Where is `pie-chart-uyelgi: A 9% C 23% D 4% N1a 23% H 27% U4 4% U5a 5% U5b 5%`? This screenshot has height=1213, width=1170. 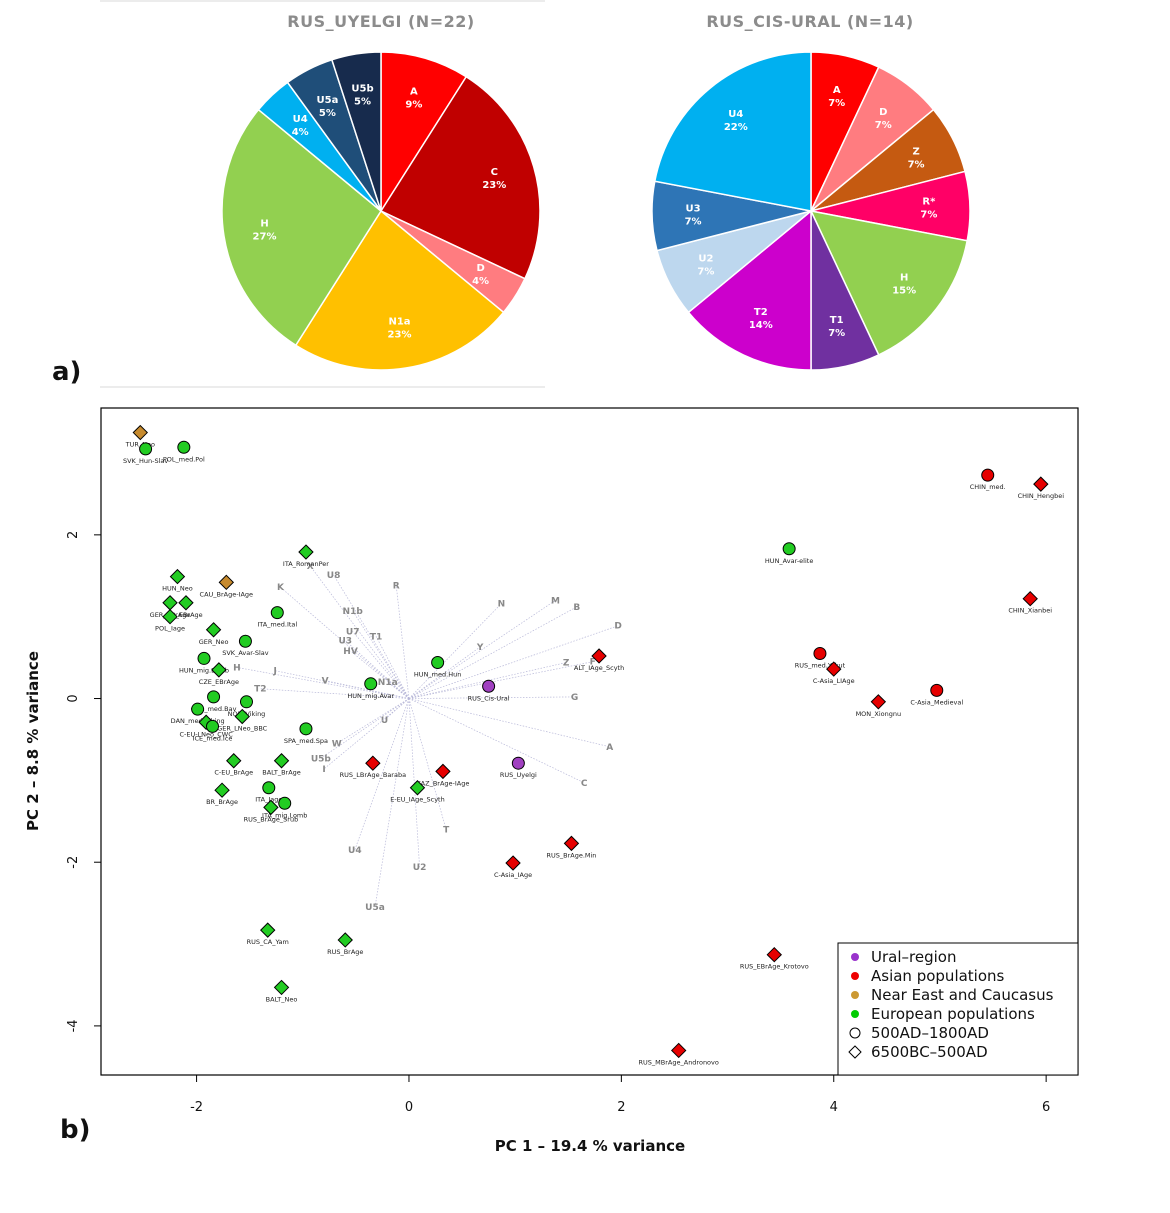
pie-chart-uyelgi: A 9% C 23% D 4% N1a 23% H 27% U4 4% U5a 5% U5b 5% is located at coordinates (381, 211).